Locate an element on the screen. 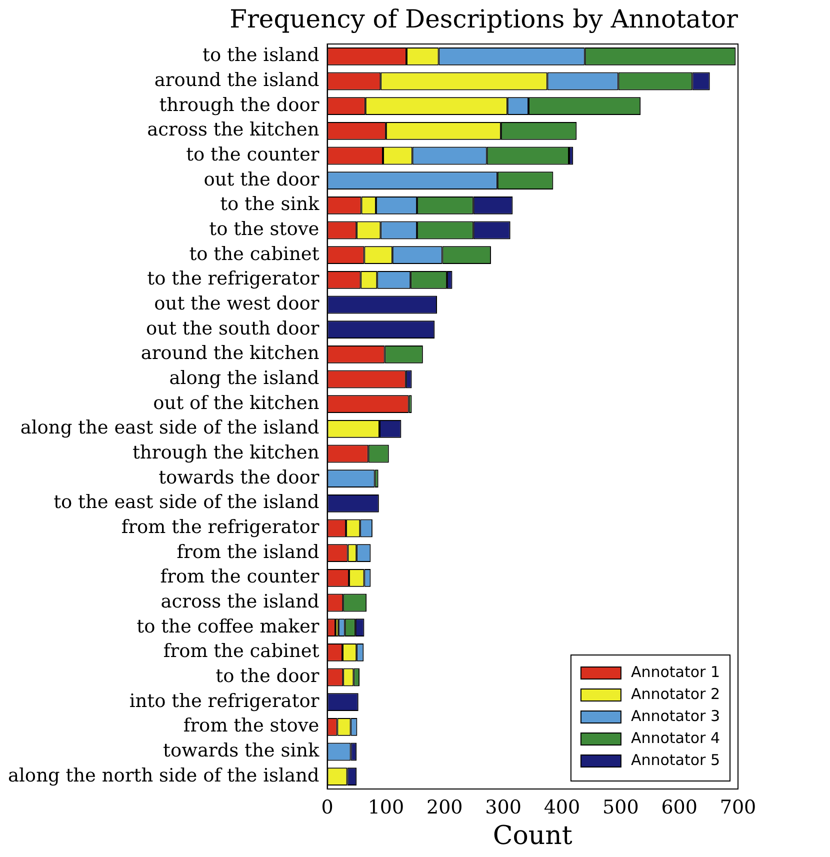 The image size is (830, 857). y-tick-label: to the sink is located at coordinates (270, 205).